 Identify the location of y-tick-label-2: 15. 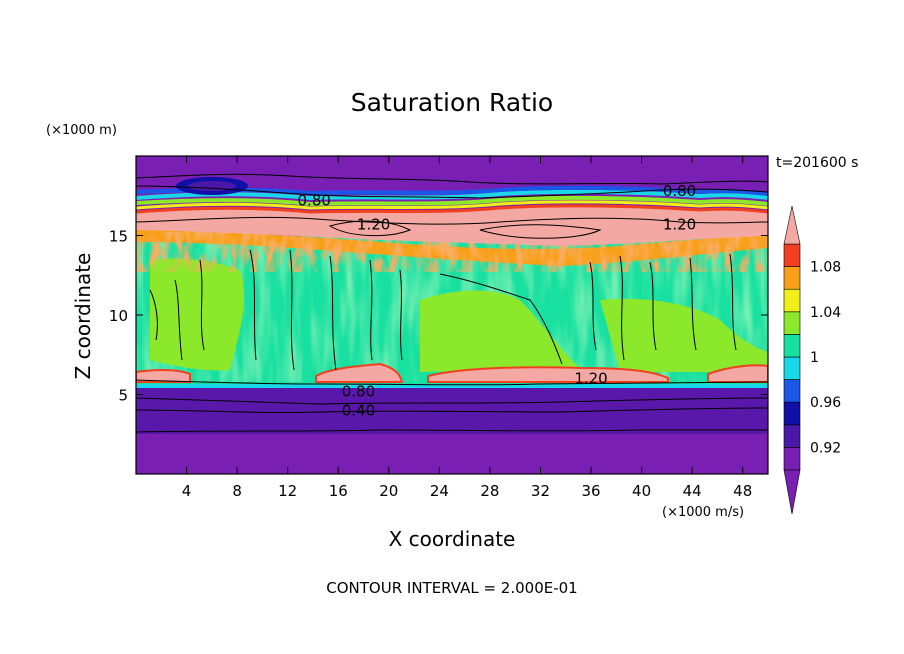
(118, 237).